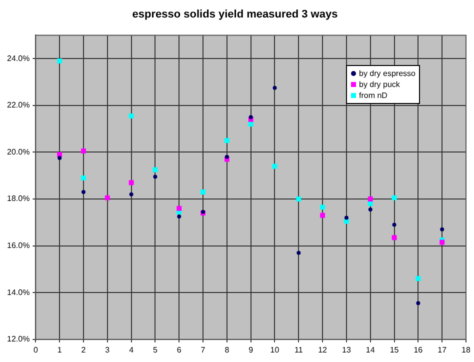 The height and width of the screenshot is (362, 474). I want to click on legend-label: by dry espresso, so click(387, 74).